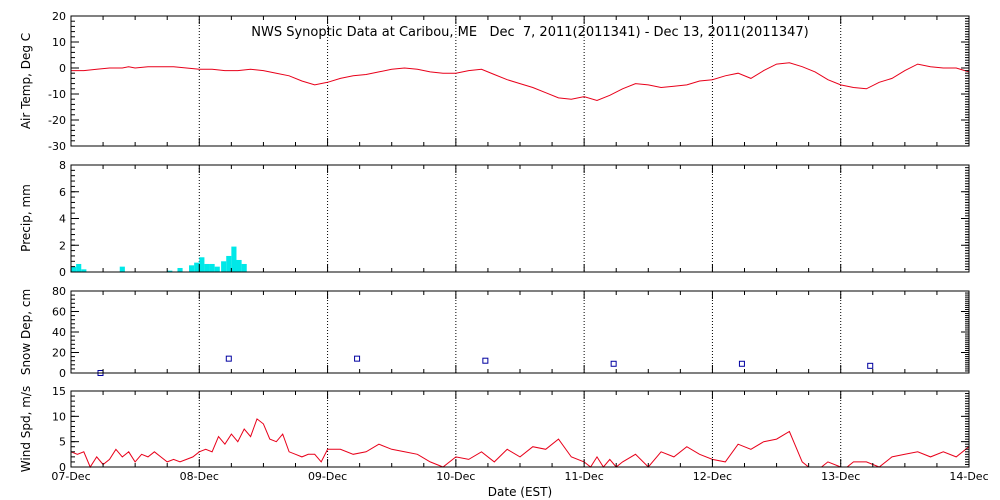 This screenshot has height=500, width=1000. What do you see at coordinates (59, 391) in the screenshot?
I see `y-tick-label: 15` at bounding box center [59, 391].